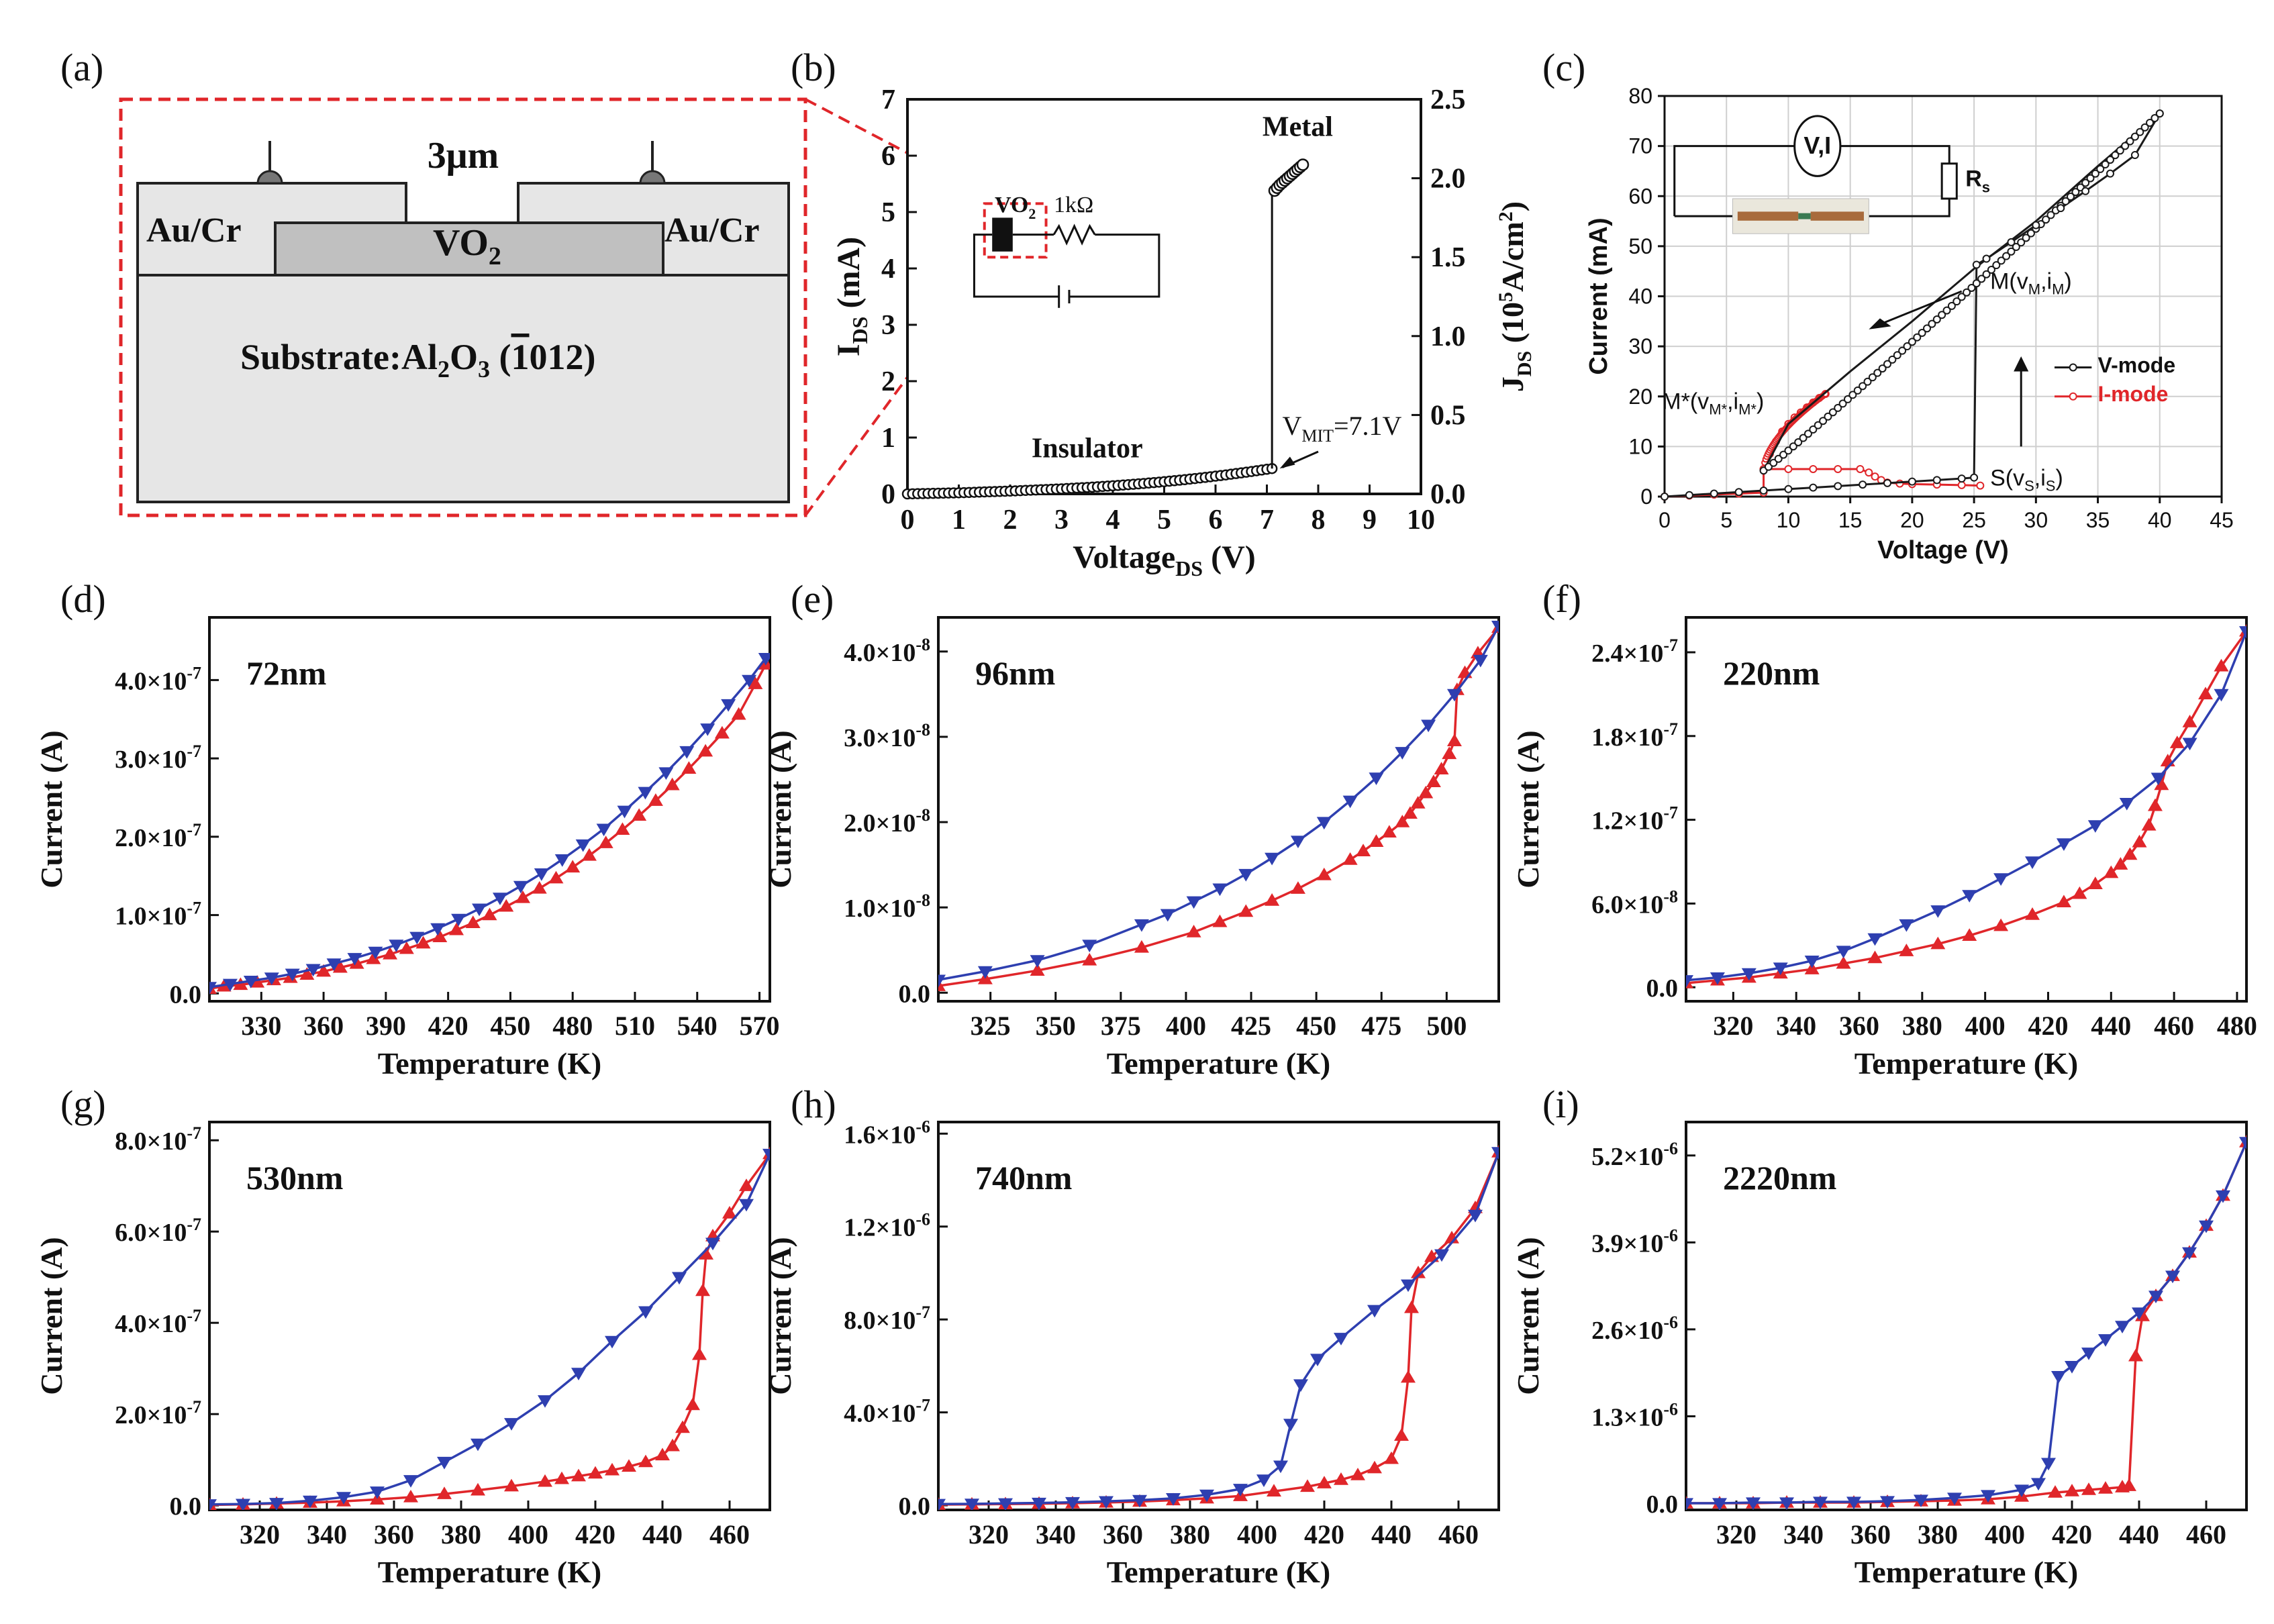 The height and width of the screenshot is (1624, 2274). Describe the element at coordinates (1634, 819) in the screenshot. I see `y-tick-label: 1.2×10⁻⁷` at that location.